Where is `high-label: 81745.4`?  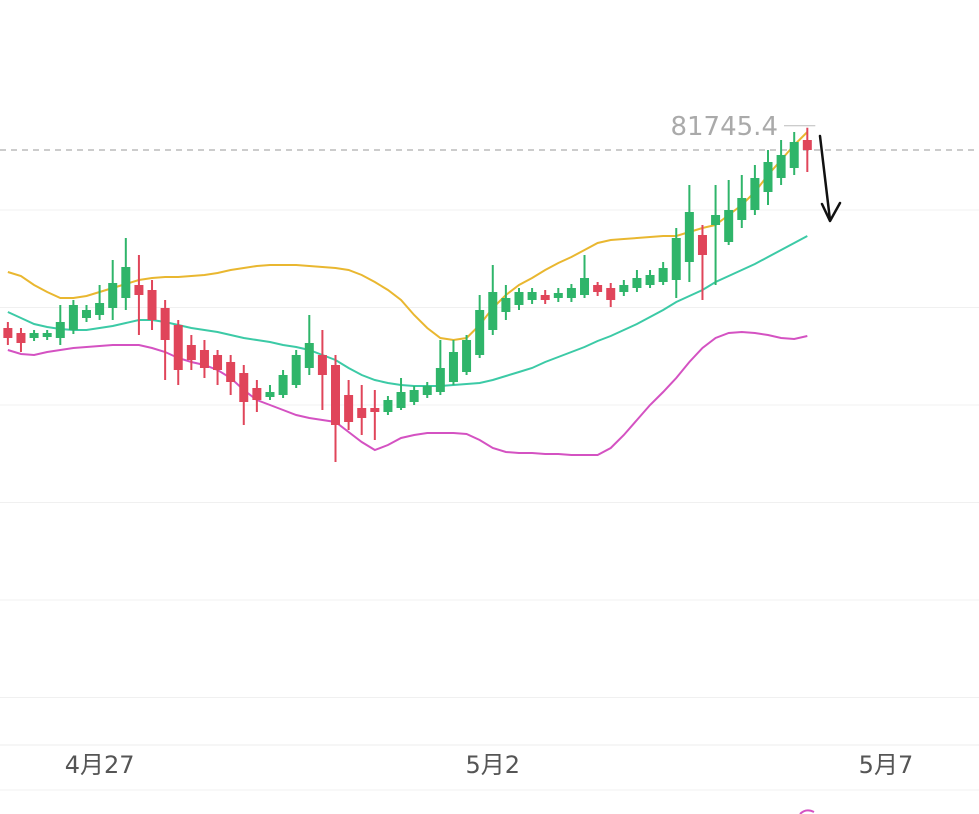
high-label: 81745.4 is located at coordinates (724, 127).